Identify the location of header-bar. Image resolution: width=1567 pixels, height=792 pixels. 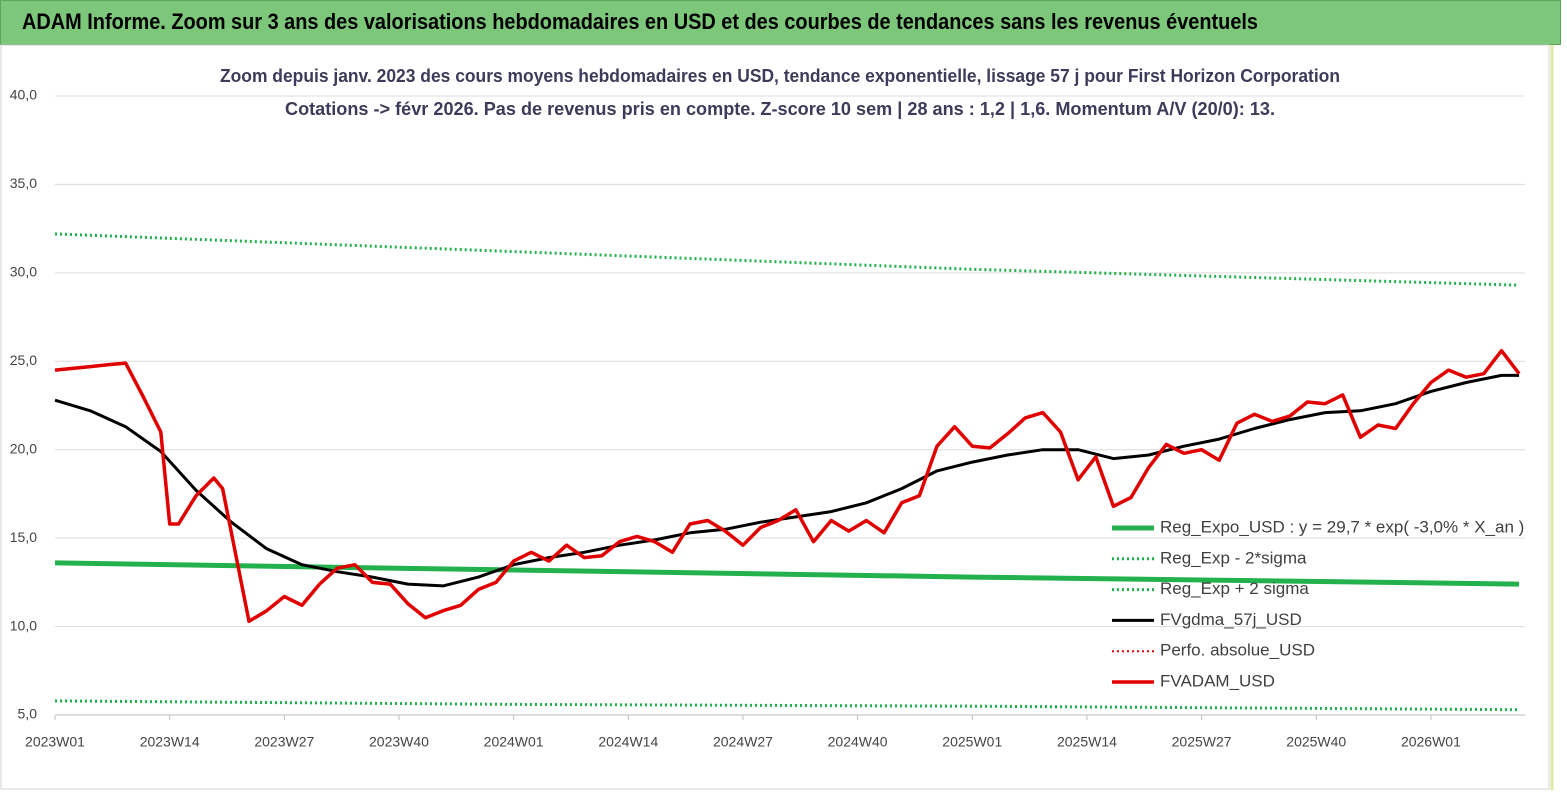
(780, 22).